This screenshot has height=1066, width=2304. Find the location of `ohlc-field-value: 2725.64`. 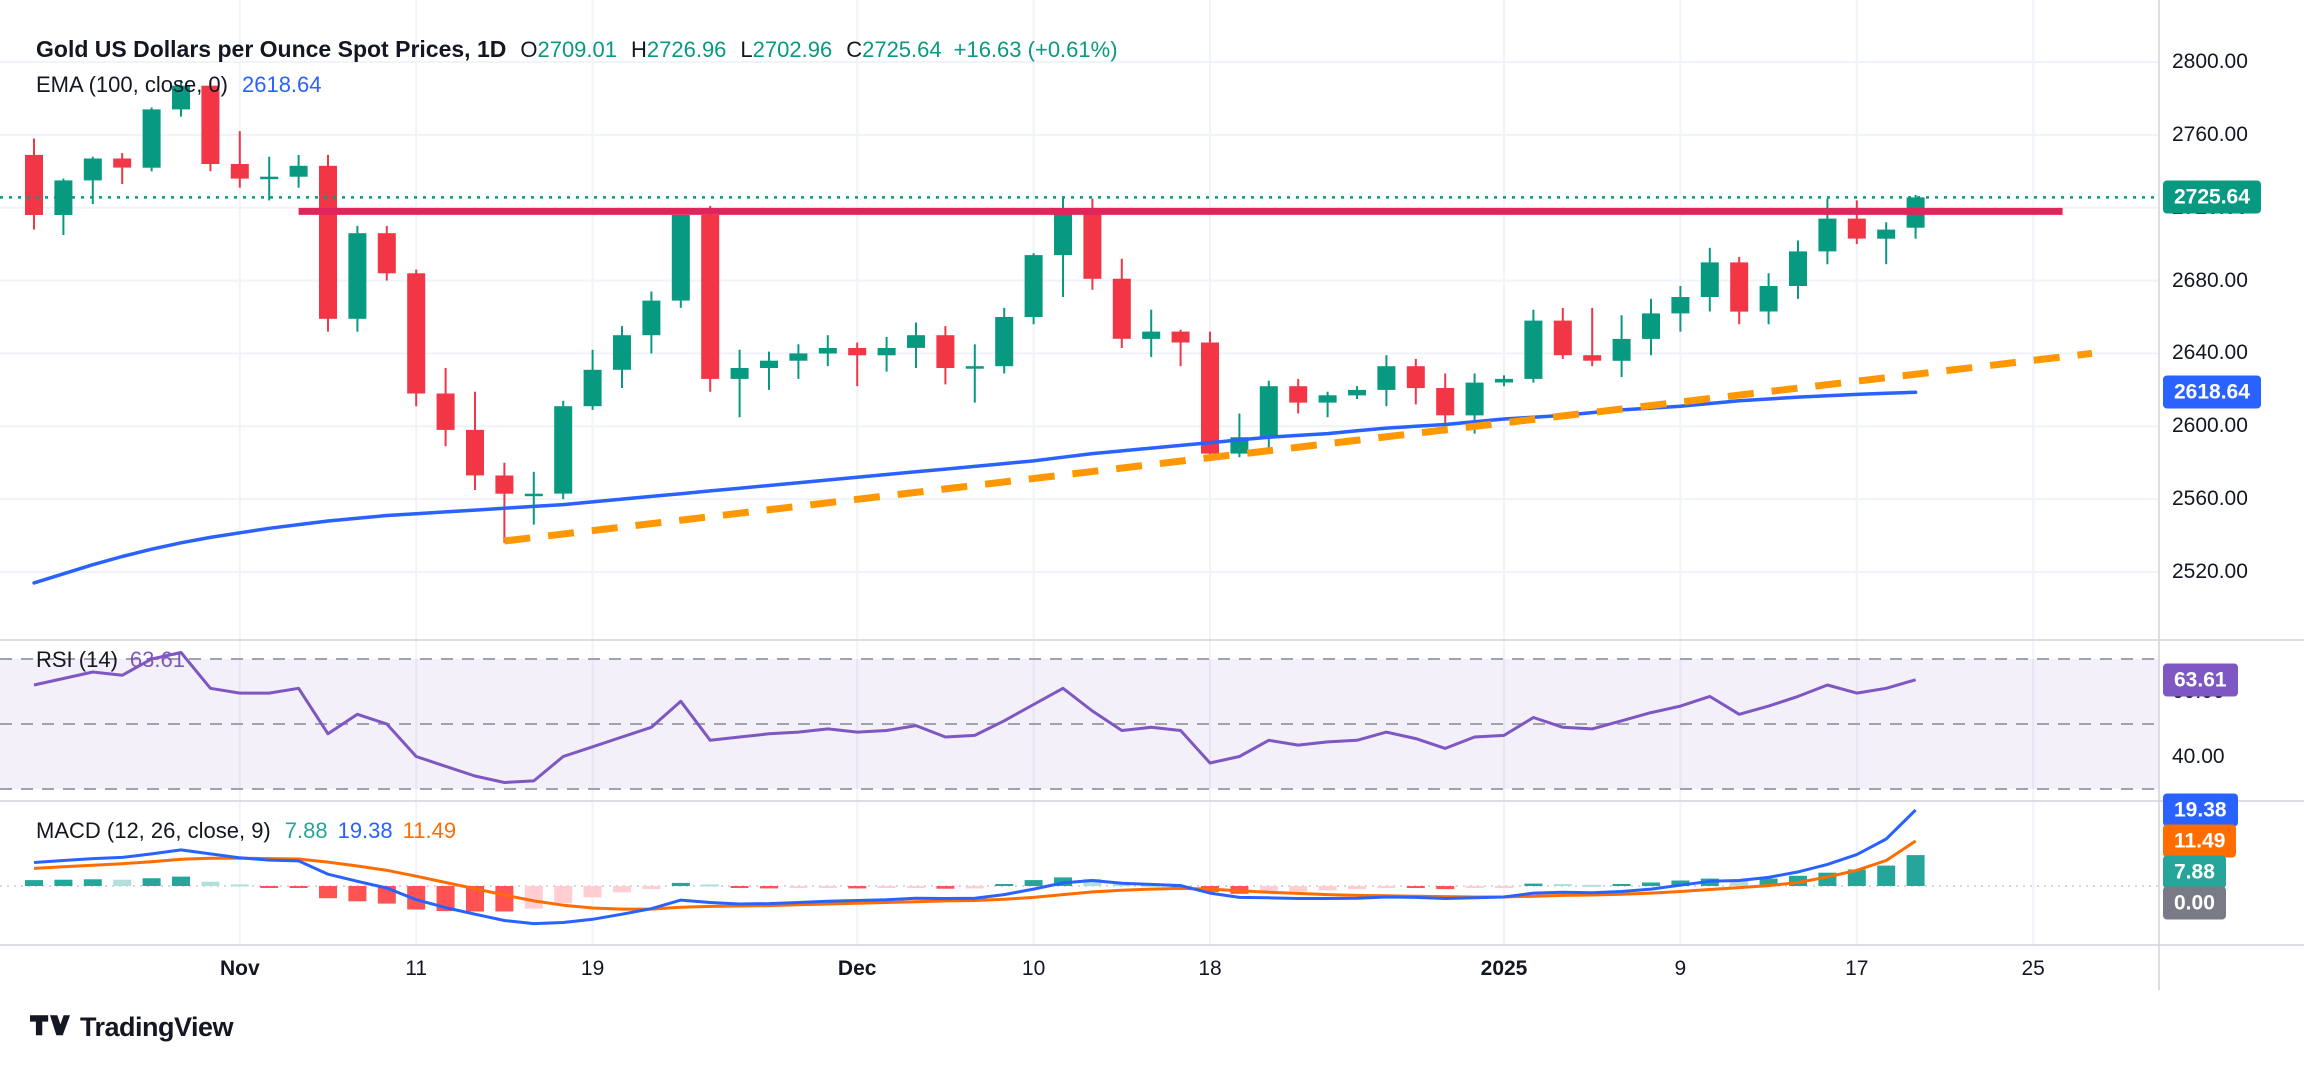

ohlc-field-value: 2725.64 is located at coordinates (902, 49).